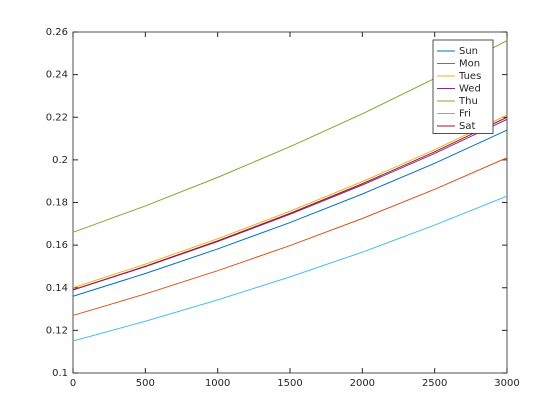  What do you see at coordinates (470, 89) in the screenshot?
I see `legend-label: Wed` at bounding box center [470, 89].